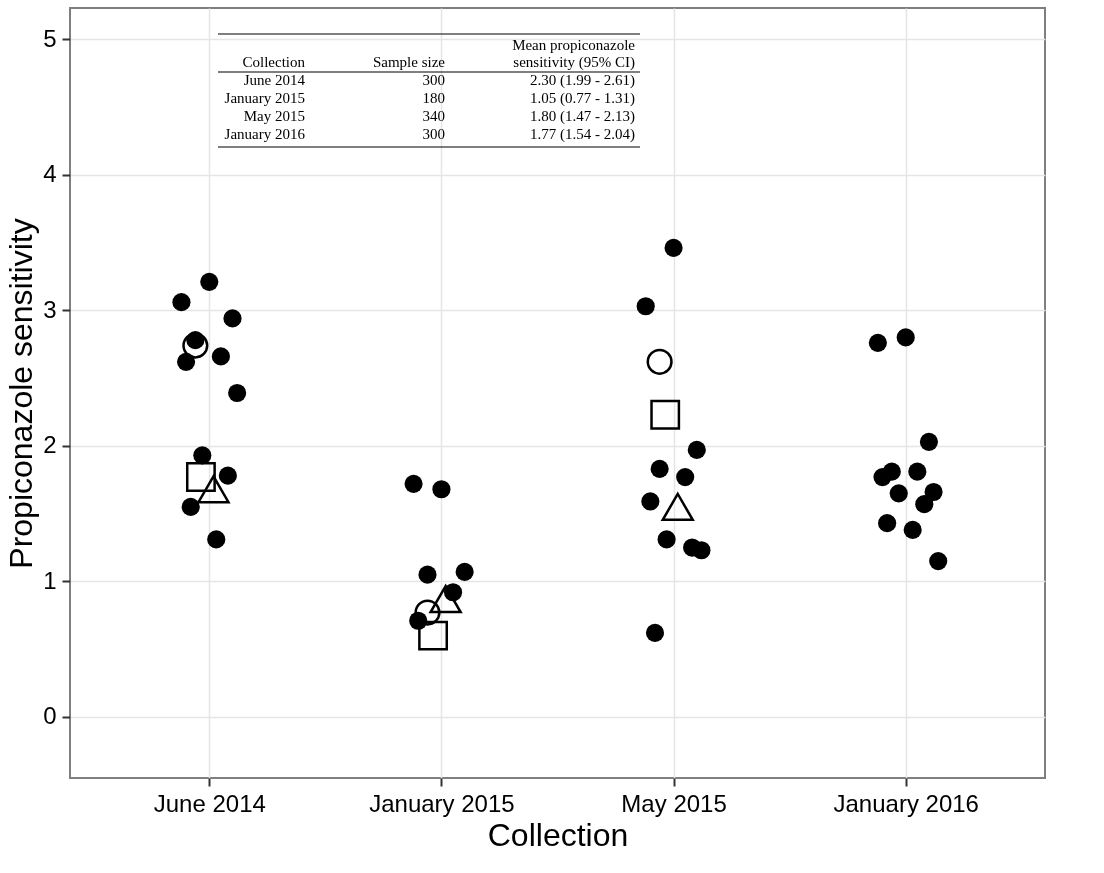 The height and width of the screenshot is (873, 1104). Describe the element at coordinates (582, 134) in the screenshot. I see `annotation: 1.77 (1.54 - 2.04)` at that location.